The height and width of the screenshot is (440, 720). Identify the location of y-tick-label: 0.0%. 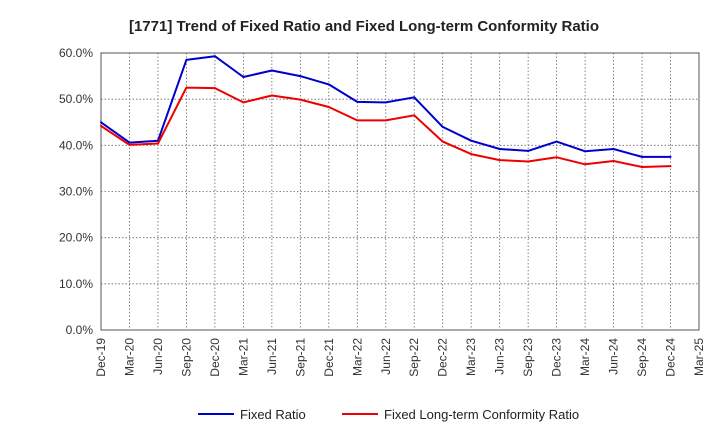
(80, 330).